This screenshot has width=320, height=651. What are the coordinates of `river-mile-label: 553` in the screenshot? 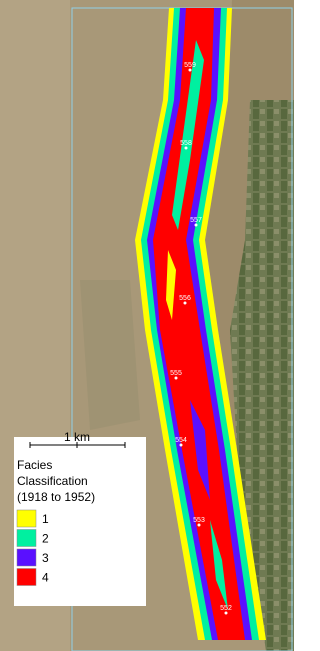 It's located at (199, 520).